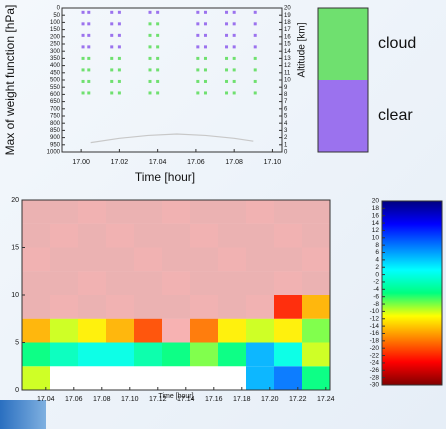 This screenshot has height=429, width=446. I want to click on y-tick-label: 10, so click(15, 295).